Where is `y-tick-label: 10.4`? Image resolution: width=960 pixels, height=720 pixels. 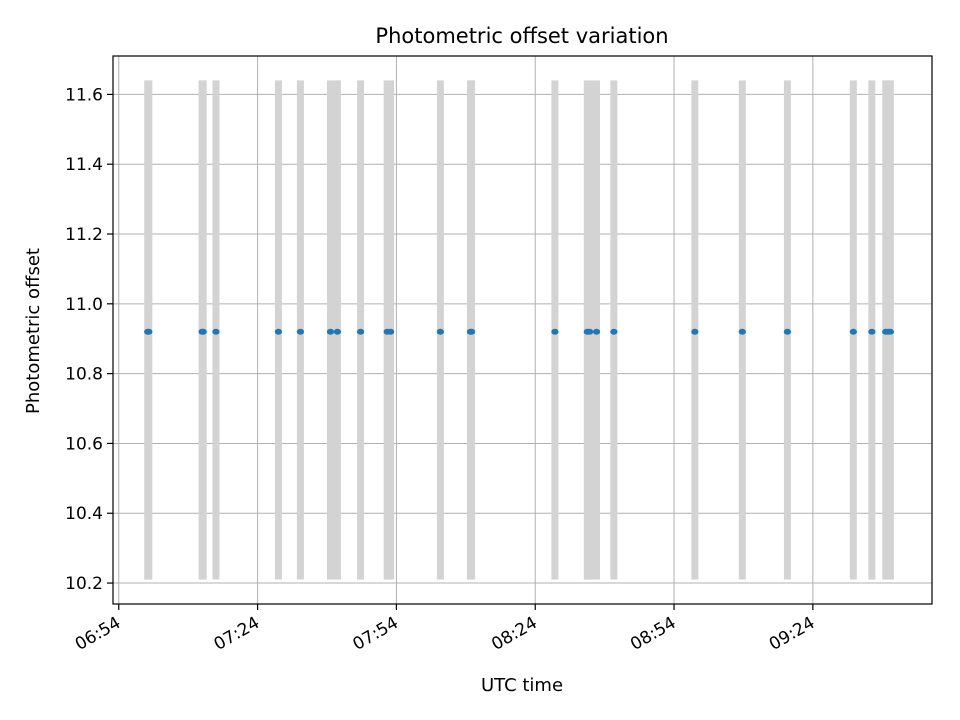
y-tick-label: 10.4 is located at coordinates (84, 514).